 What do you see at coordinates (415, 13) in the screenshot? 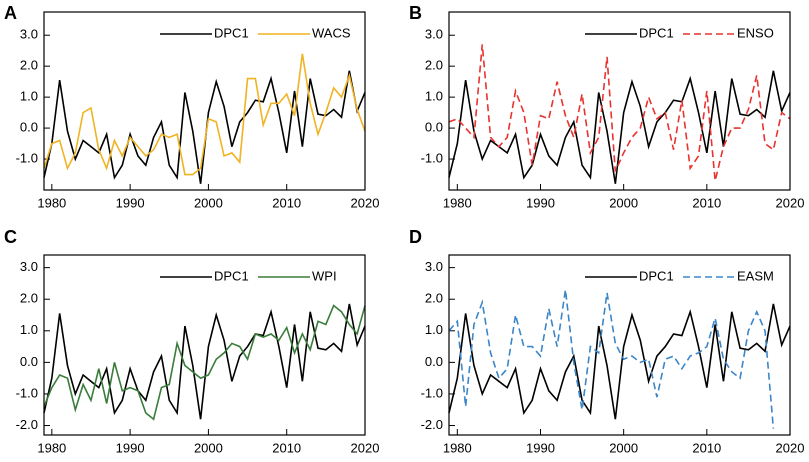
I see `panel-label: B` at bounding box center [415, 13].